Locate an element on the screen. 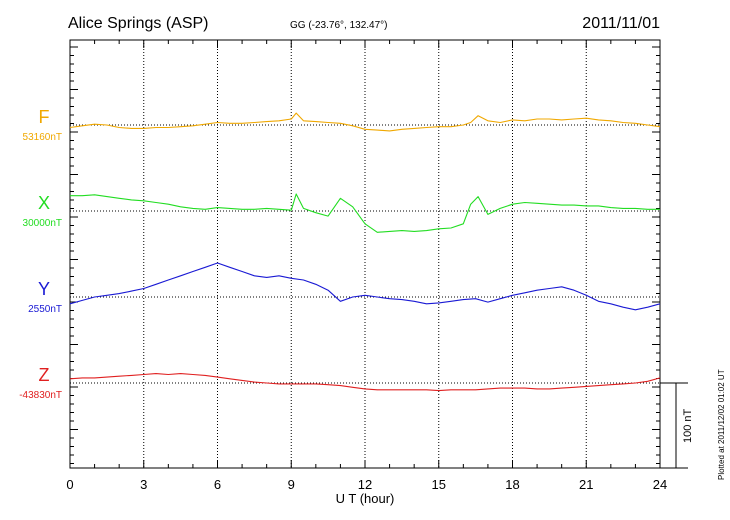 Image resolution: width=730 pixels, height=520 pixels. x-tick-label: 0 is located at coordinates (69, 484).